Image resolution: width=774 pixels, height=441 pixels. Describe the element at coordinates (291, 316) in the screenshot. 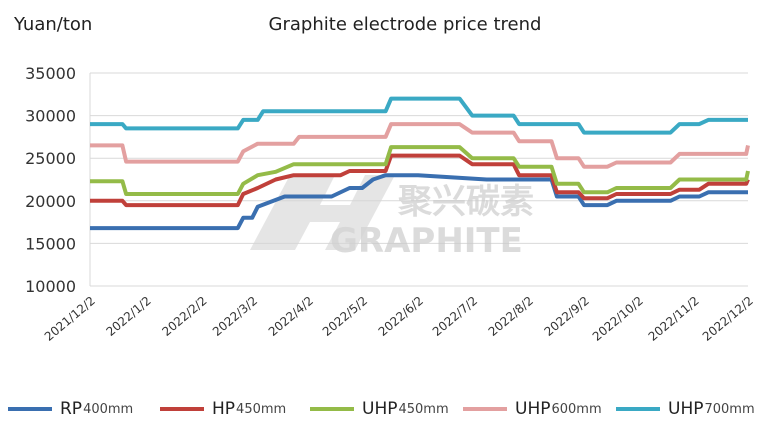

I see `x-tick-label: 2022/4/2` at that location.